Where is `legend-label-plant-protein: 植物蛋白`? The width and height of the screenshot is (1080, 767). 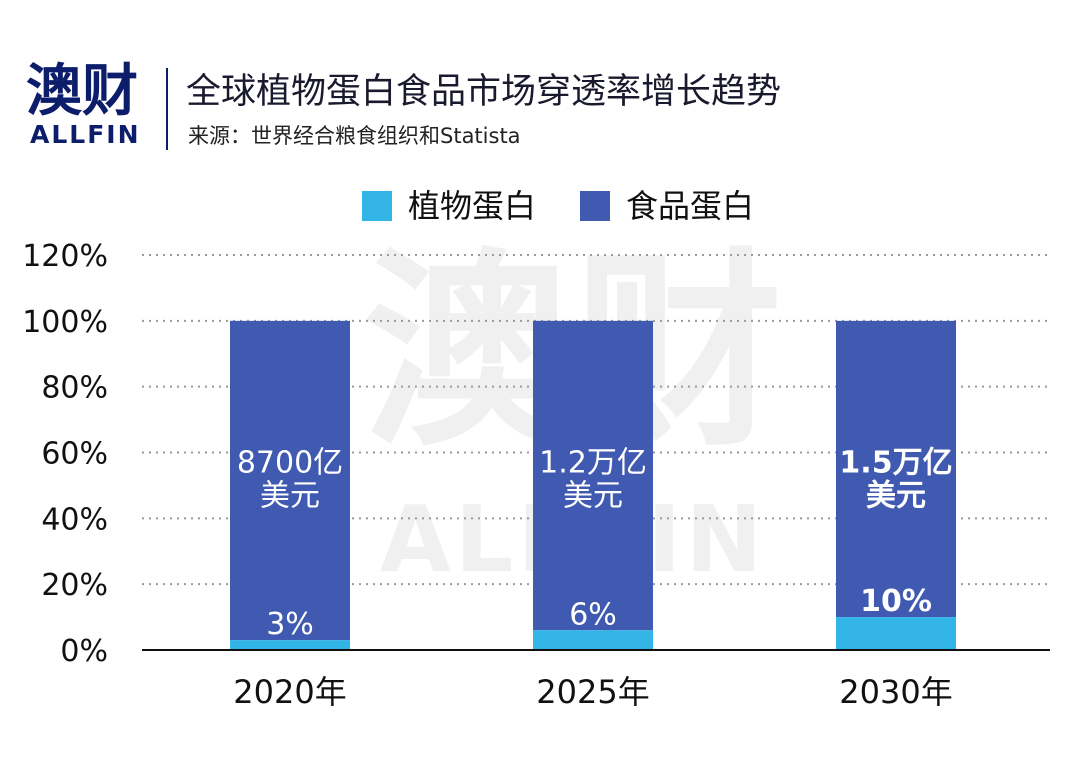
legend-label-plant-protein: 植物蛋白 is located at coordinates (472, 206).